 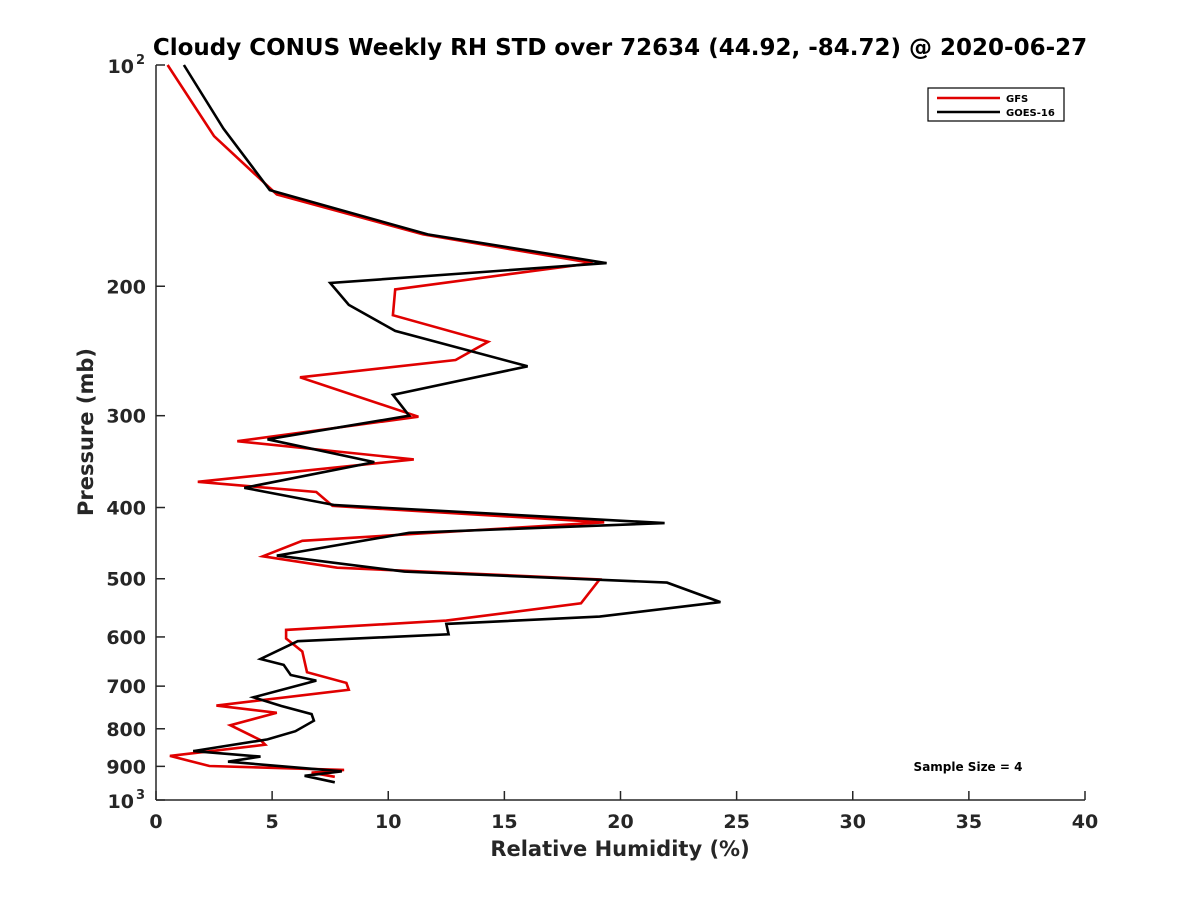 I want to click on x-tick-label: 20, so click(x=620, y=822).